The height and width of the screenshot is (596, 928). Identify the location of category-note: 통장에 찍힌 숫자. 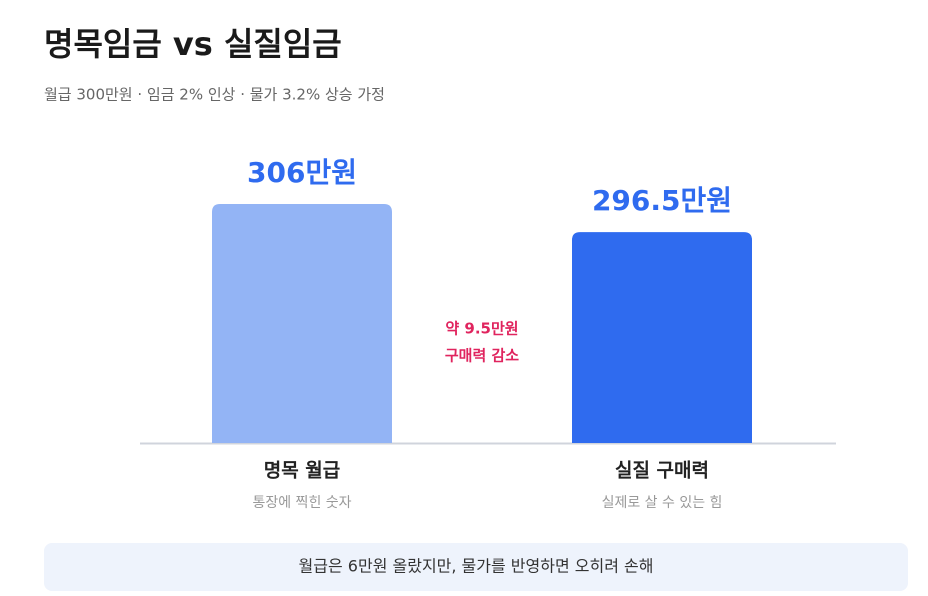
(301, 503).